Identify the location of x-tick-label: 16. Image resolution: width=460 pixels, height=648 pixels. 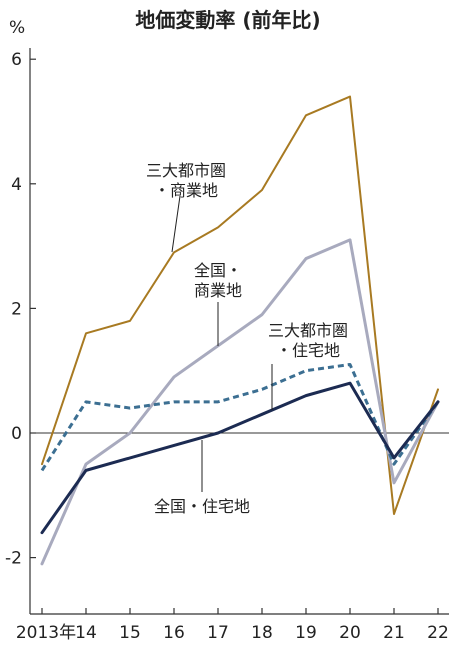
(174, 633).